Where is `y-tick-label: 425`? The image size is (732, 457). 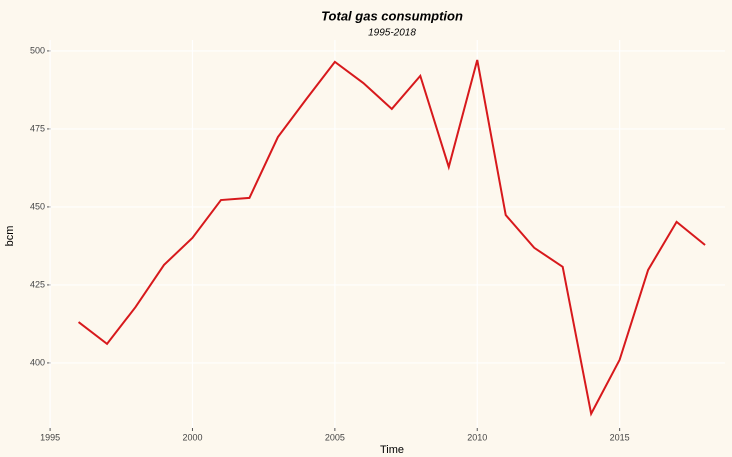
y-tick-label: 425 is located at coordinates (37, 284).